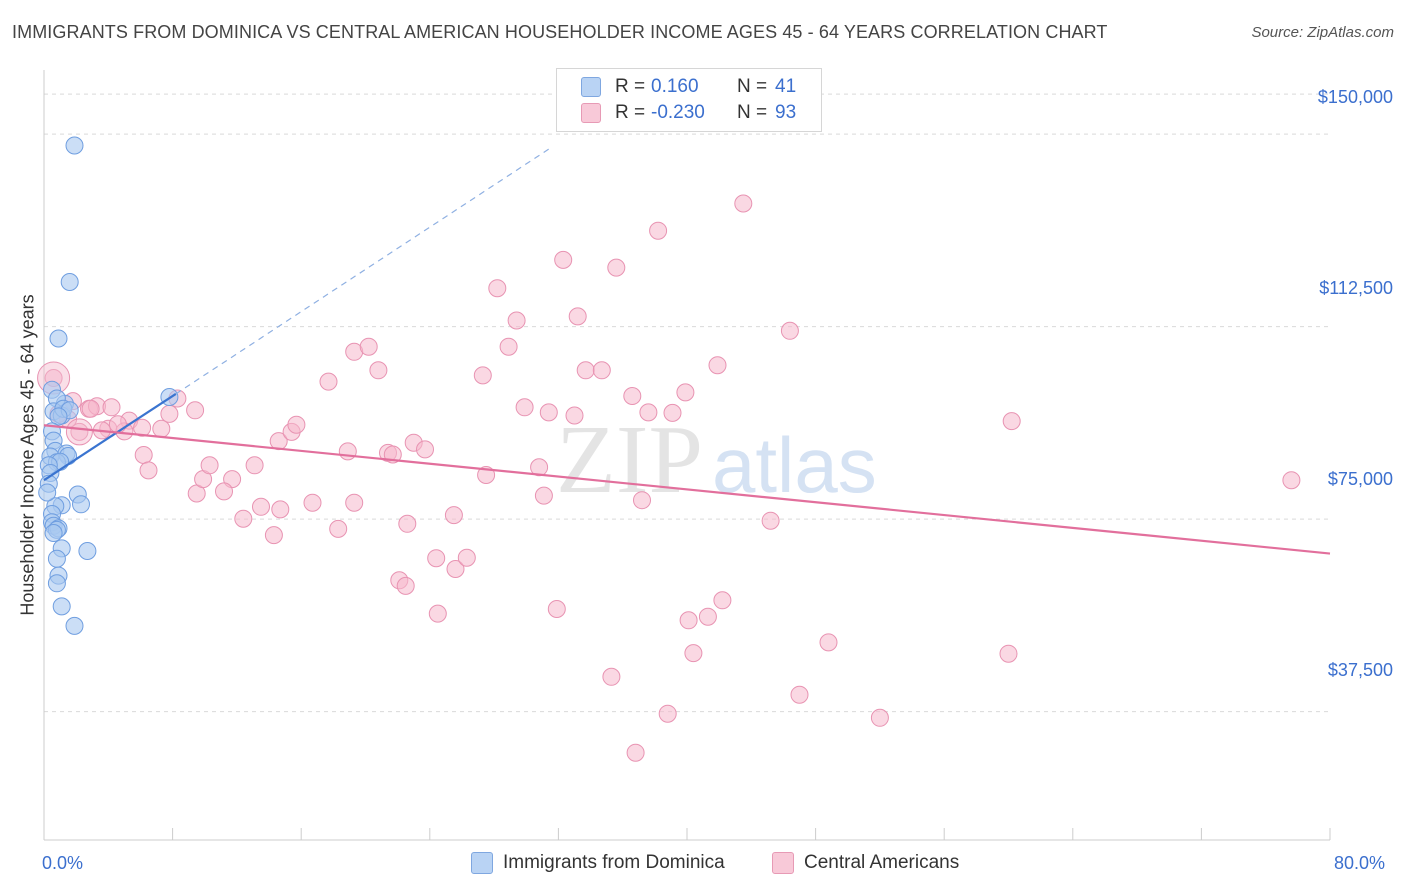  I want to click on legend-row-central-americans: R = -0.230 N = 93, so click(688, 113).